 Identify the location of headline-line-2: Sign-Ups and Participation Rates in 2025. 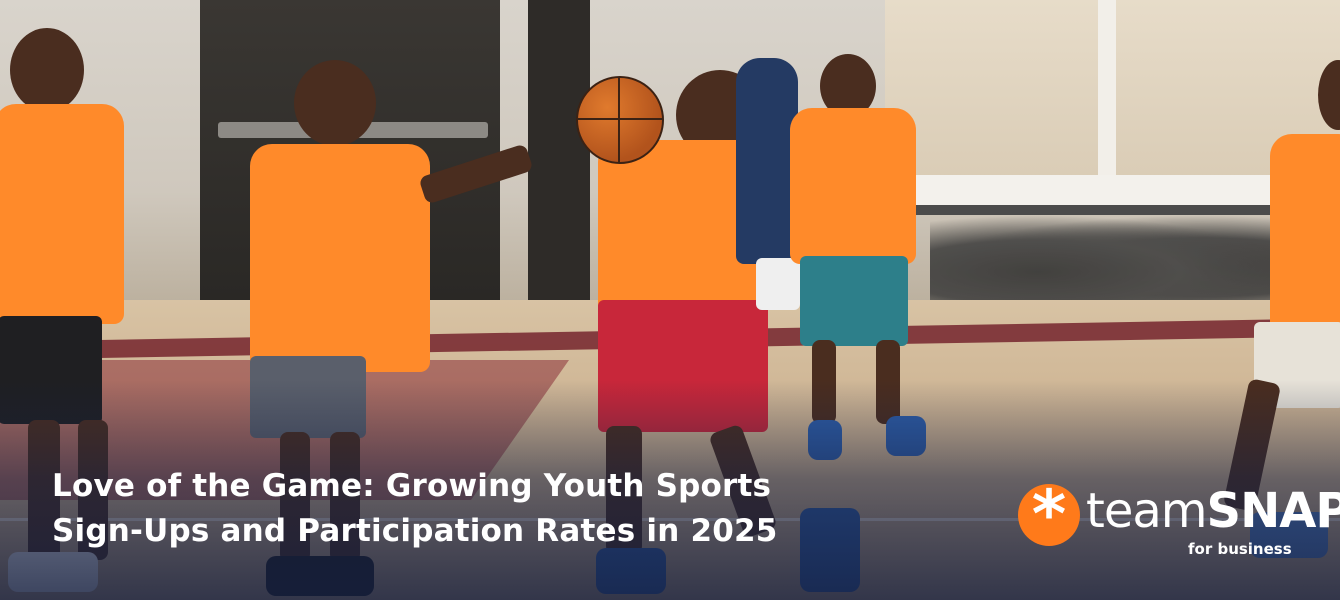
(415, 531).